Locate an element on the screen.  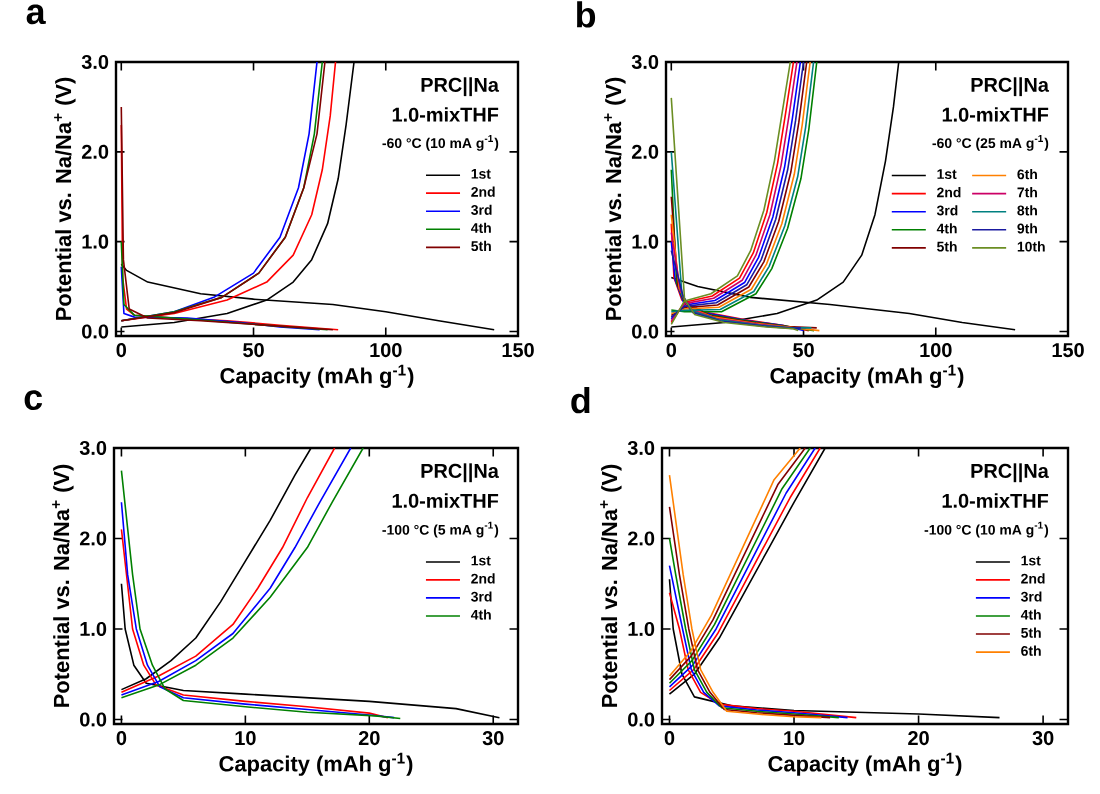
chart-title: c is located at coordinates (33, 400).